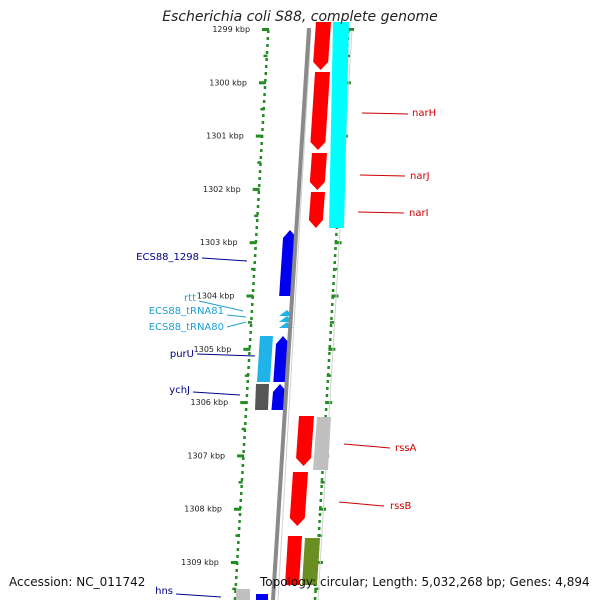 The width and height of the screenshot is (600, 600). Describe the element at coordinates (200, 562) in the screenshot. I see `ruler-label: 1309 kbp` at that location.